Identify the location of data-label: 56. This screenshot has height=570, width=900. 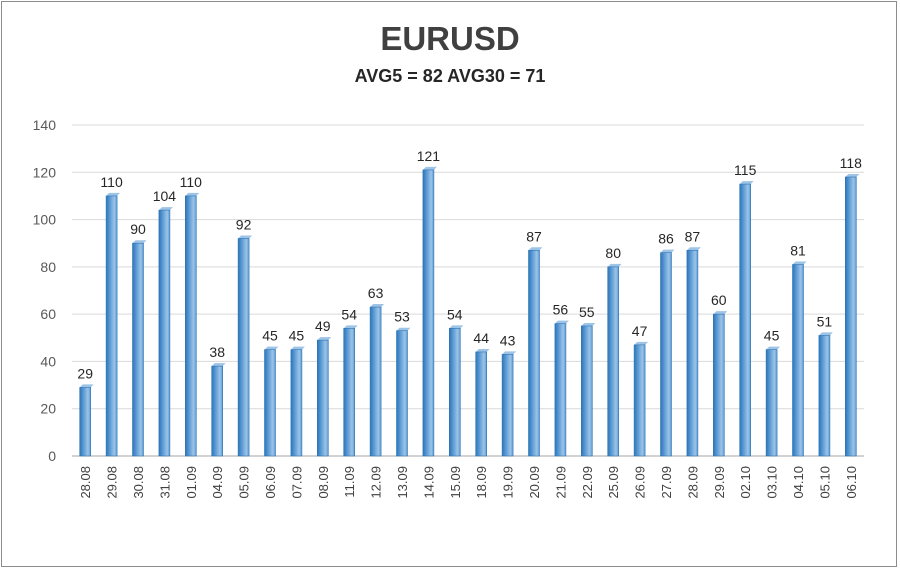
(561, 310).